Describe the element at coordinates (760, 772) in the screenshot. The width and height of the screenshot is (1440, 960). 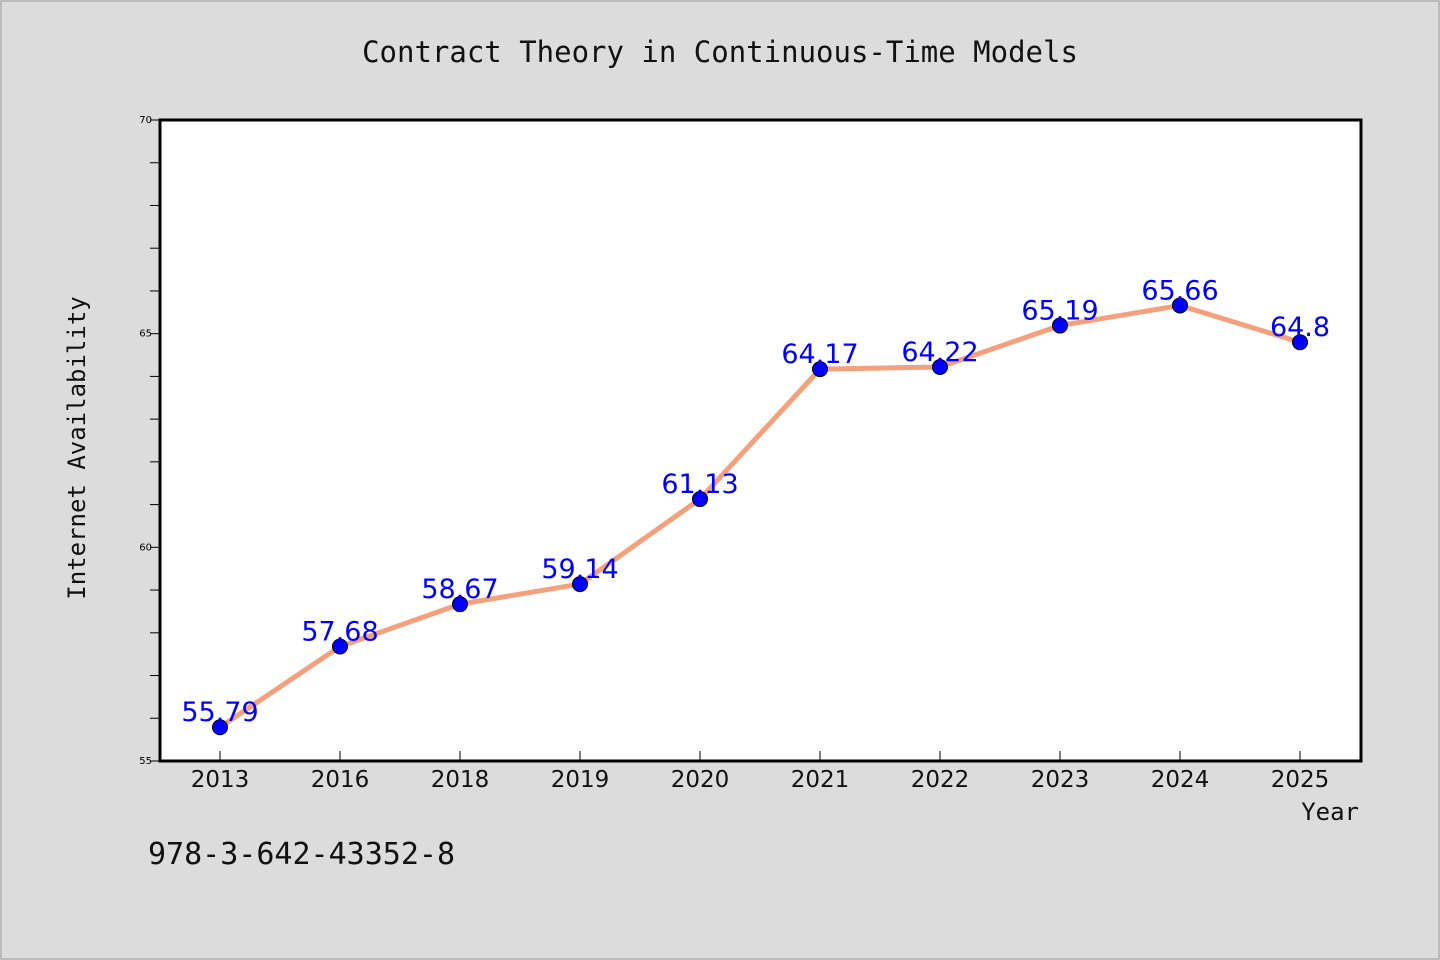
I see `x-axis-ticks: 2013 2016 2018 2019 2020 2021 2022 2023 2024 2025` at that location.